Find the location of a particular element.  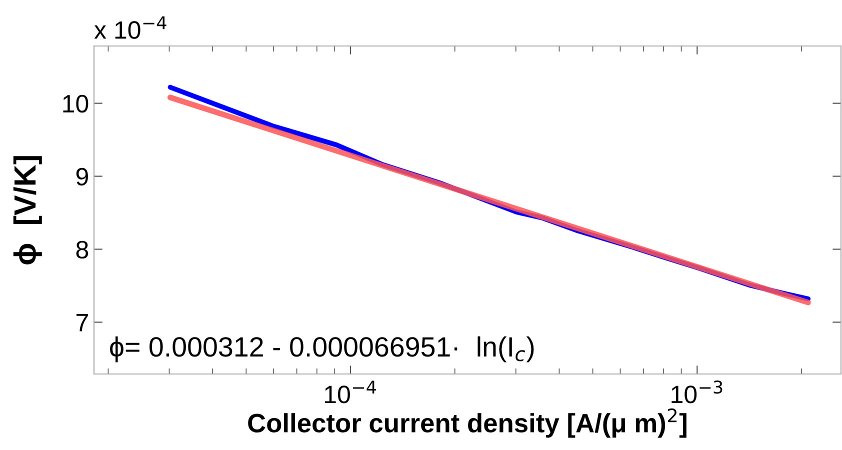

y-tick-label: 8 is located at coordinates (82, 249).